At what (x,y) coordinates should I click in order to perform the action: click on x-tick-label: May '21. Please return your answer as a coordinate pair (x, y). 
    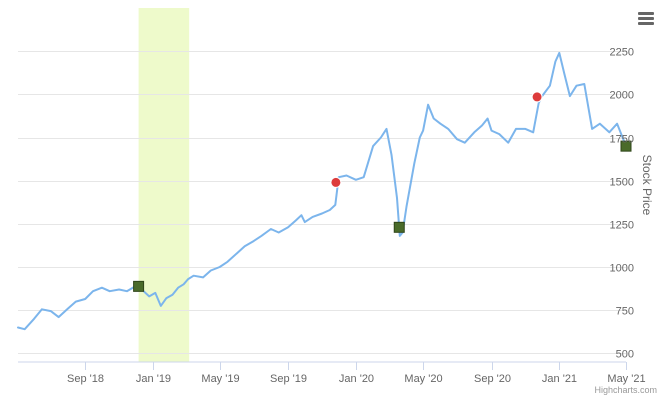
    Looking at the image, I should click on (626, 379).